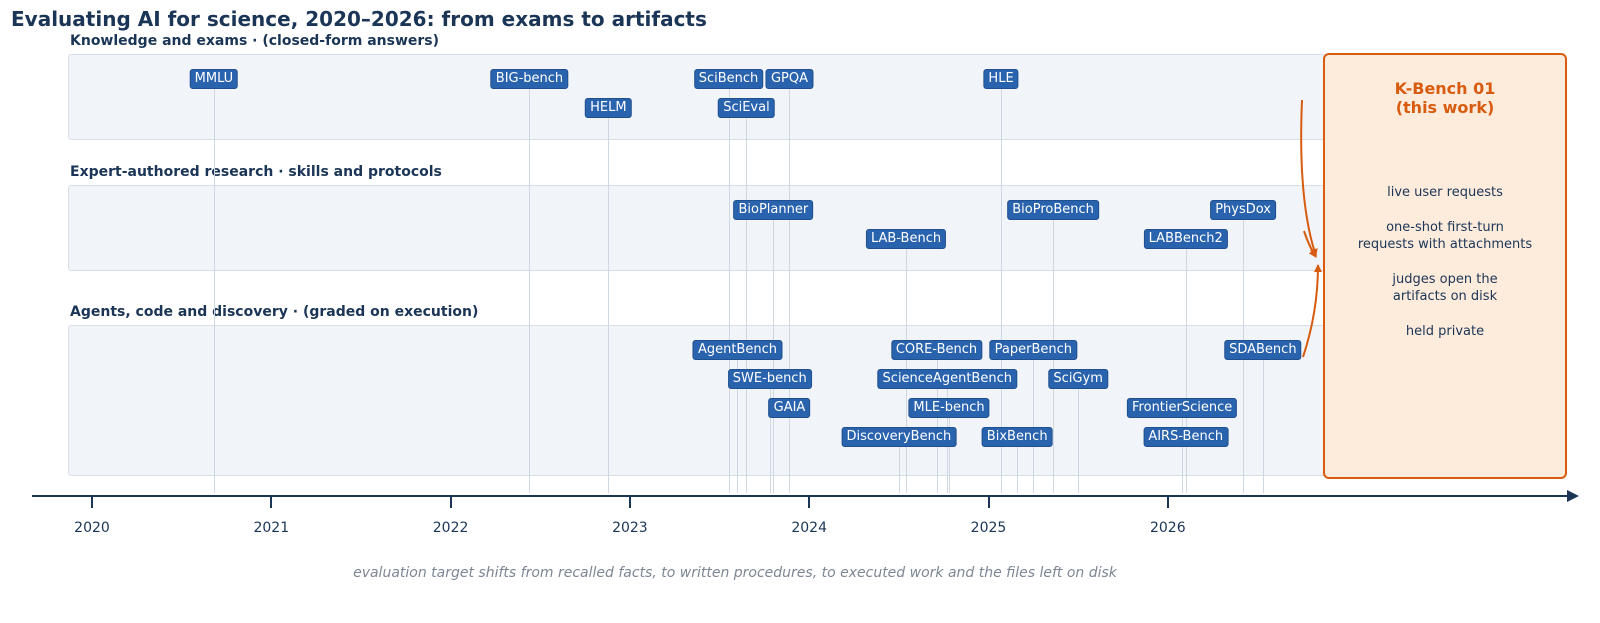  I want to click on benchmark-chip: BioPlanner, so click(773, 210).